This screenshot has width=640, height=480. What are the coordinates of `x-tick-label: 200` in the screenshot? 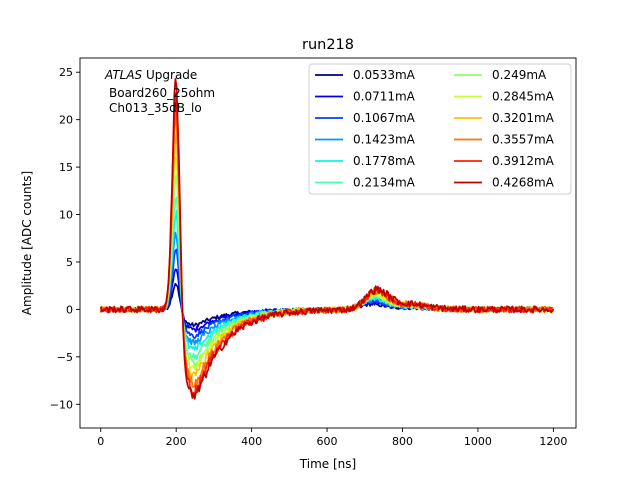 It's located at (176, 441).